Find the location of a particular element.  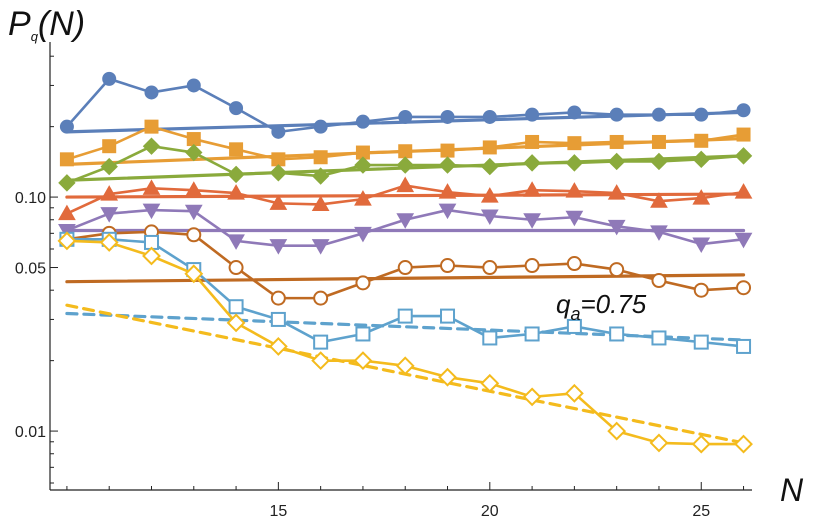

annotation-rest: =0.75 is located at coordinates (613, 304).